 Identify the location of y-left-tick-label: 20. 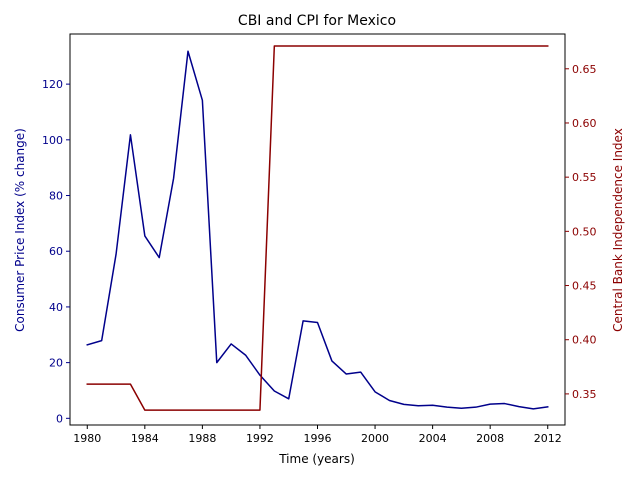
(56, 363).